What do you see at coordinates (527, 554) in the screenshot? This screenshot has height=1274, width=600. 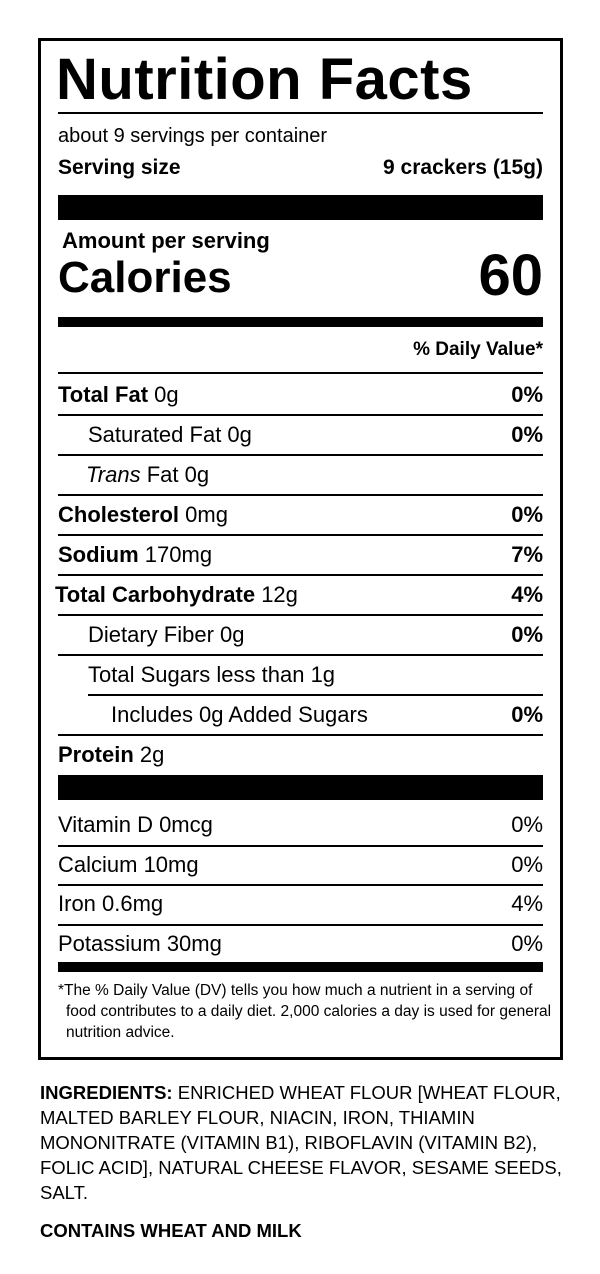 I see `nutrient-dv: 7%` at bounding box center [527, 554].